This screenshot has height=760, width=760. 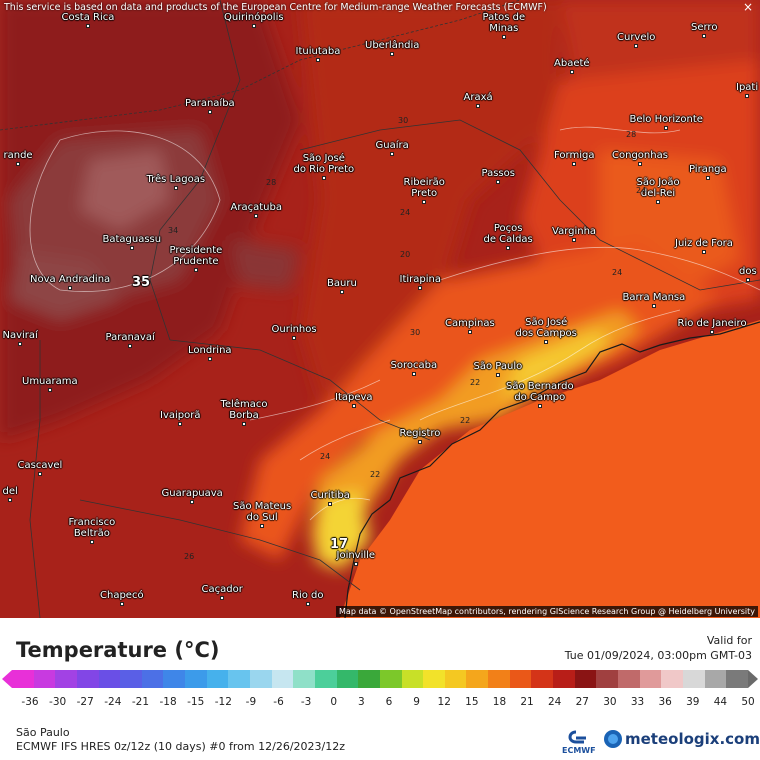 I want to click on city-marker: Telêmaco Borba, so click(x=244, y=412).